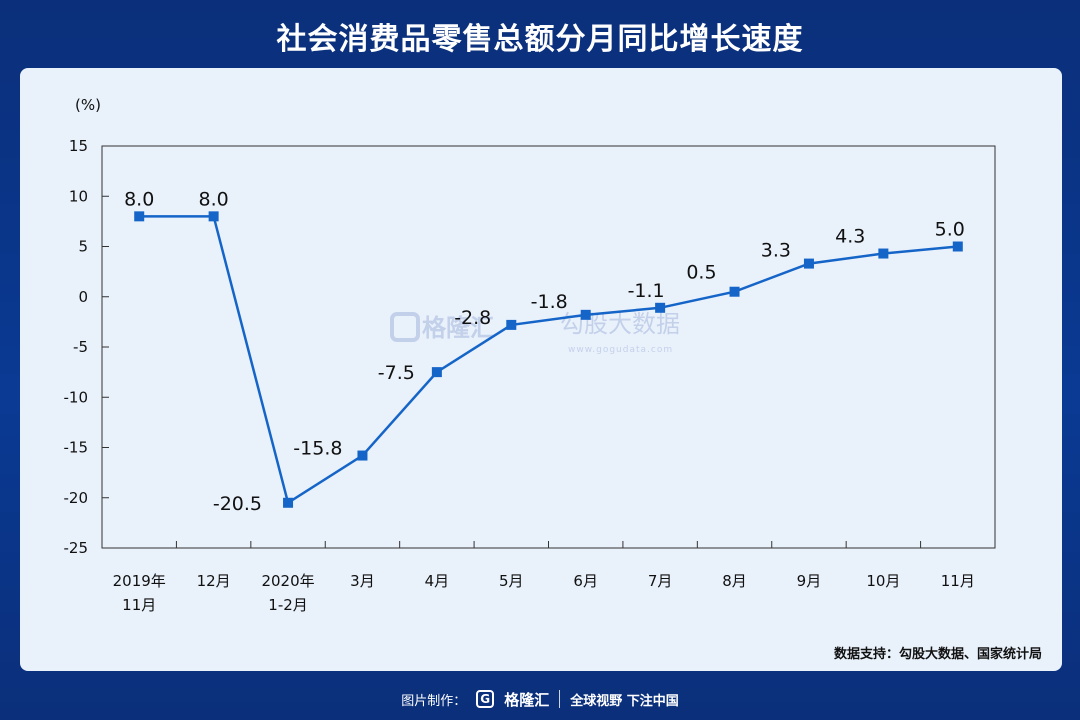  I want to click on x-tick-label: 9月, so click(809, 581).